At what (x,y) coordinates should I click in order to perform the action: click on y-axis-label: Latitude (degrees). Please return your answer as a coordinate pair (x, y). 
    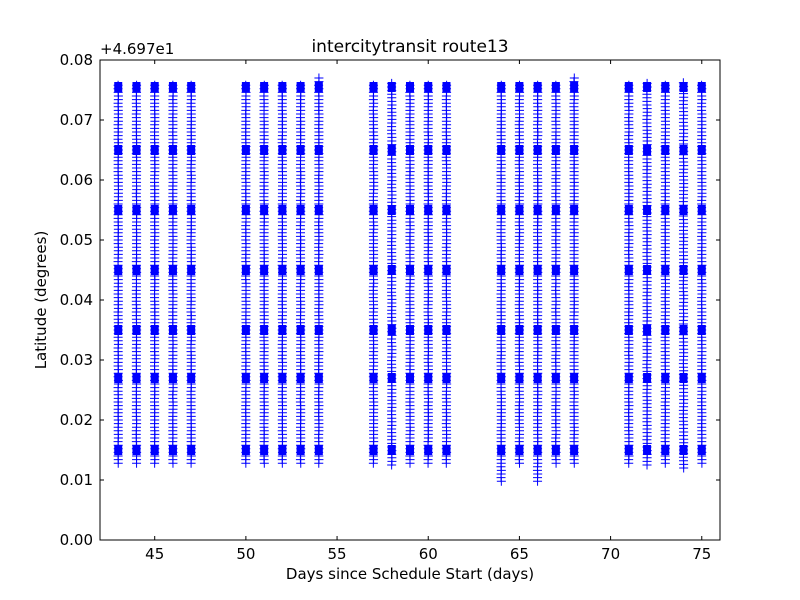
    Looking at the image, I should click on (41, 300).